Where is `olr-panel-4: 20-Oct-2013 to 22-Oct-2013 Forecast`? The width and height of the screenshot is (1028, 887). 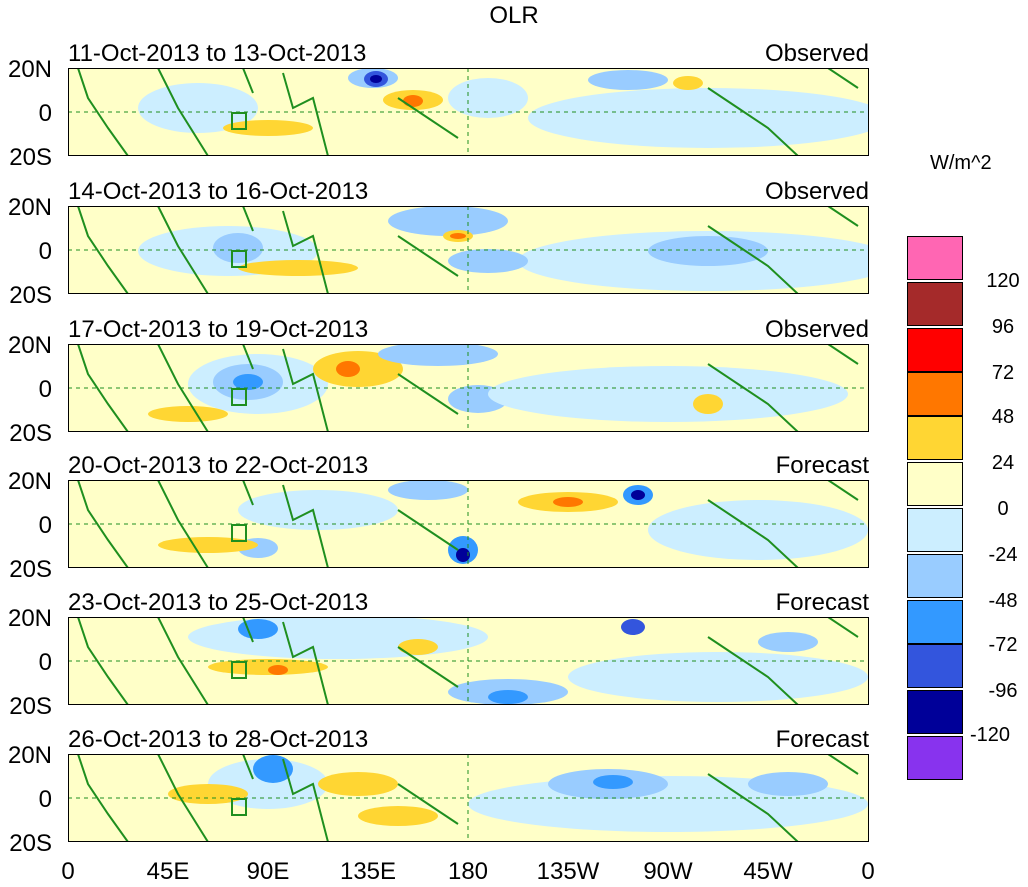
olr-panel-4: 20-Oct-2013 to 22-Oct-2013 Forecast is located at coordinates (468, 510).